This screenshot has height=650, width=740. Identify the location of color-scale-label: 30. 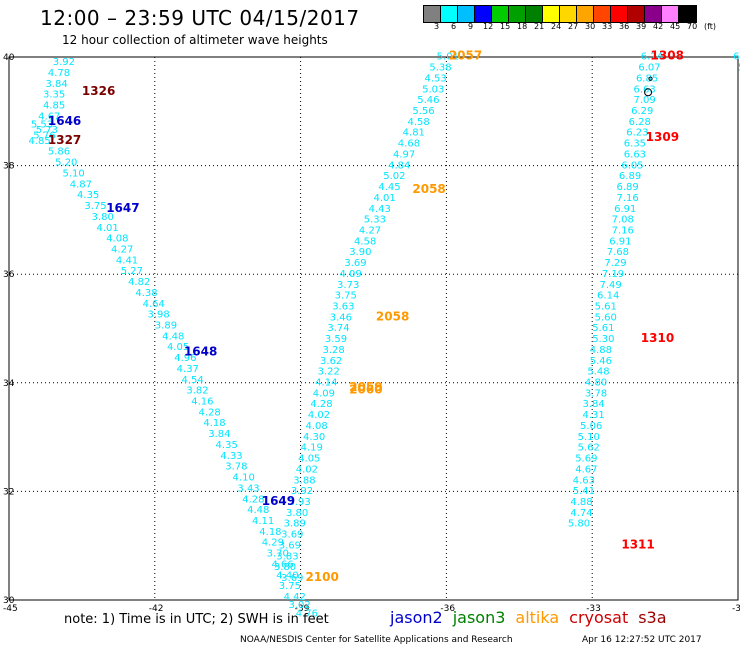
(590, 26).